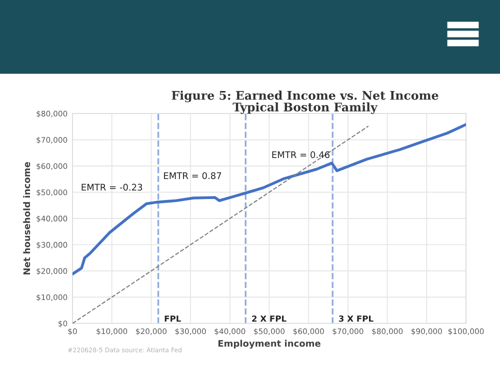 The width and height of the screenshot is (500, 365). What do you see at coordinates (301, 154) in the screenshot?
I see `annotation: EMTR = 0.46` at bounding box center [301, 154].